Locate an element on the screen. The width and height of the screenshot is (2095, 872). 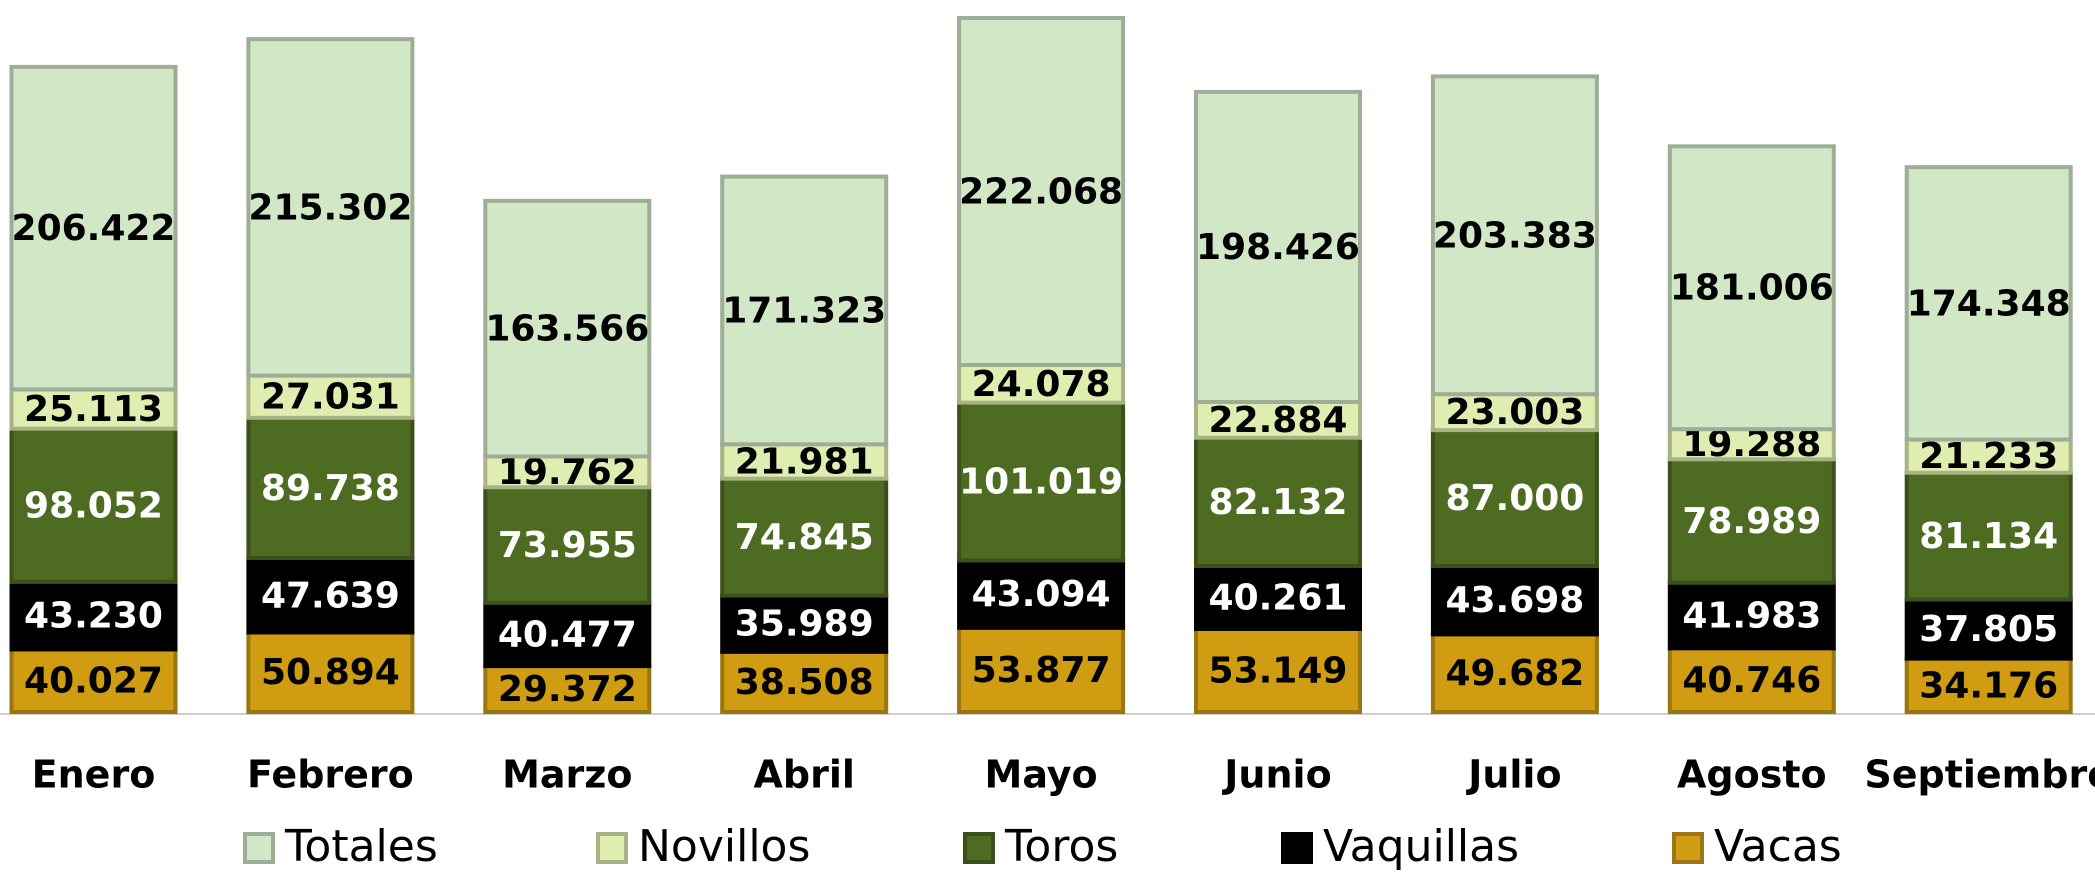
value-label: 21.233 is located at coordinates (1988, 456).